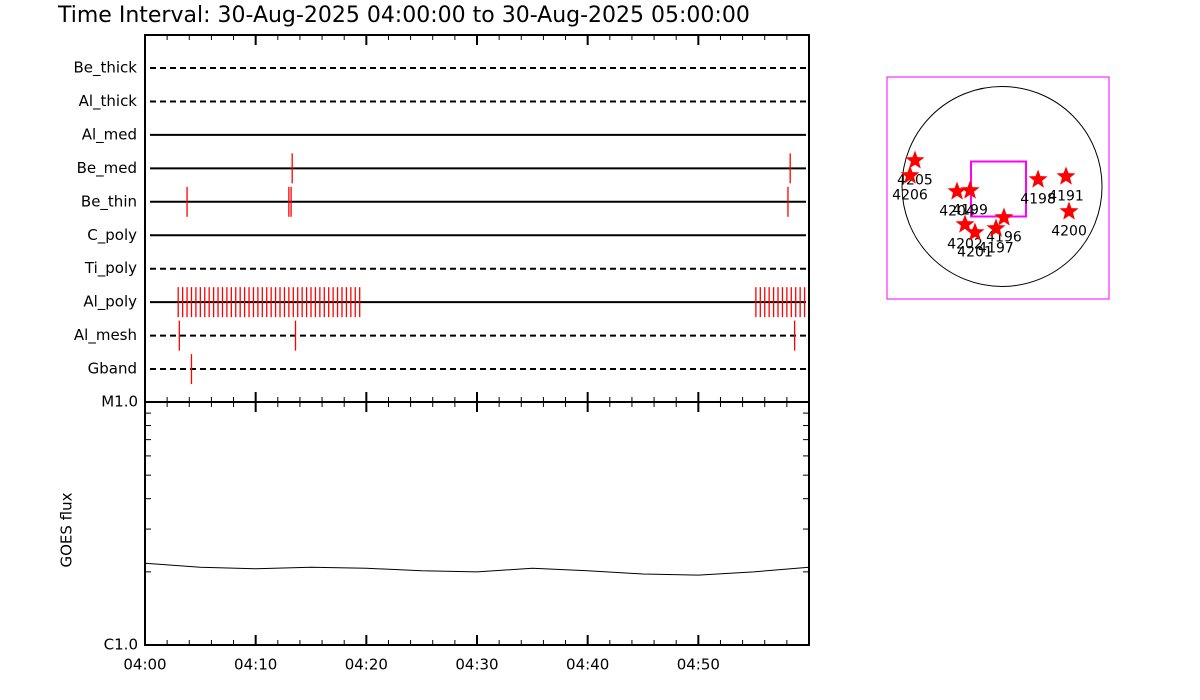 Image resolution: width=1200 pixels, height=700 pixels. What do you see at coordinates (975, 253) in the screenshot?
I see `region-label: 4201` at bounding box center [975, 253].